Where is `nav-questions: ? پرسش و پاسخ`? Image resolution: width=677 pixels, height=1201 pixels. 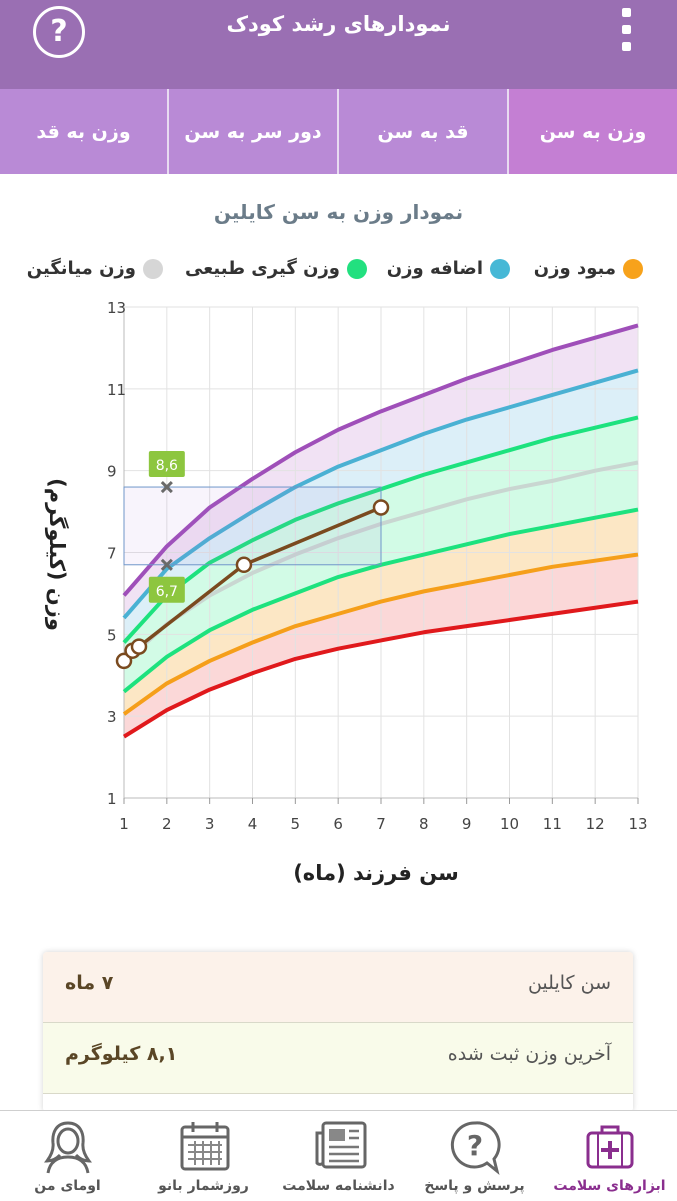
nav-questions: ? پرسش و پاسخ is located at coordinates (474, 1156).